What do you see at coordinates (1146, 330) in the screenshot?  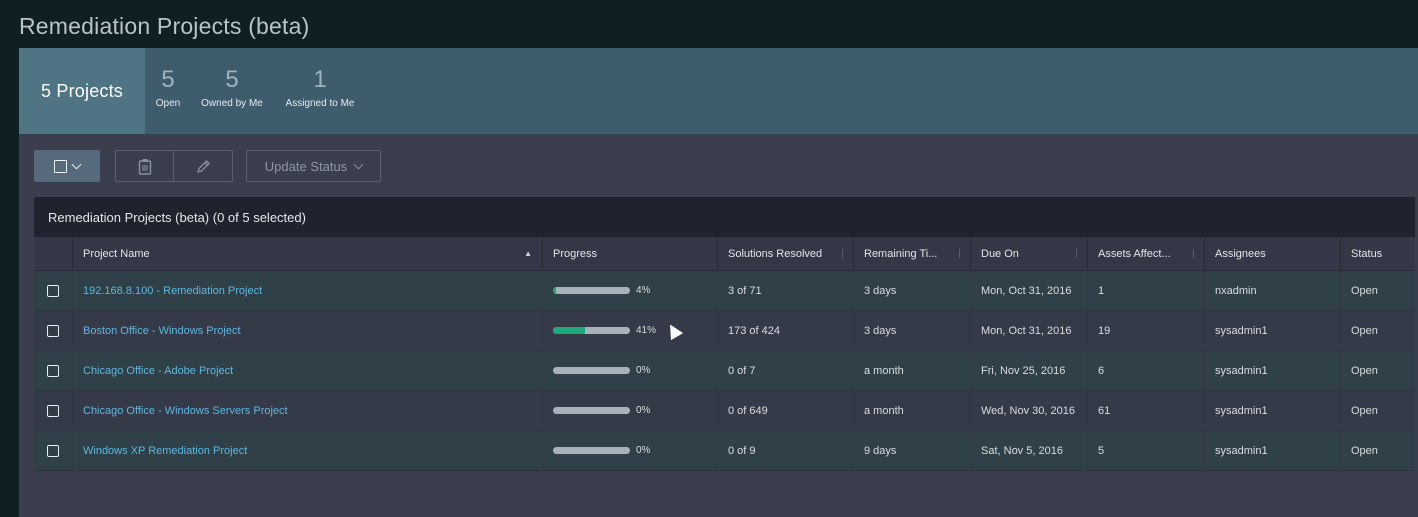 I see `assets-cell: 19` at bounding box center [1146, 330].